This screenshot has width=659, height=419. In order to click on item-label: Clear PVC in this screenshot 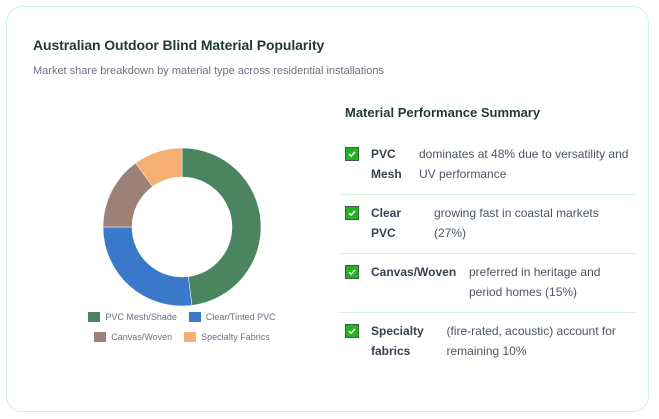, I will do `click(386, 223)`.